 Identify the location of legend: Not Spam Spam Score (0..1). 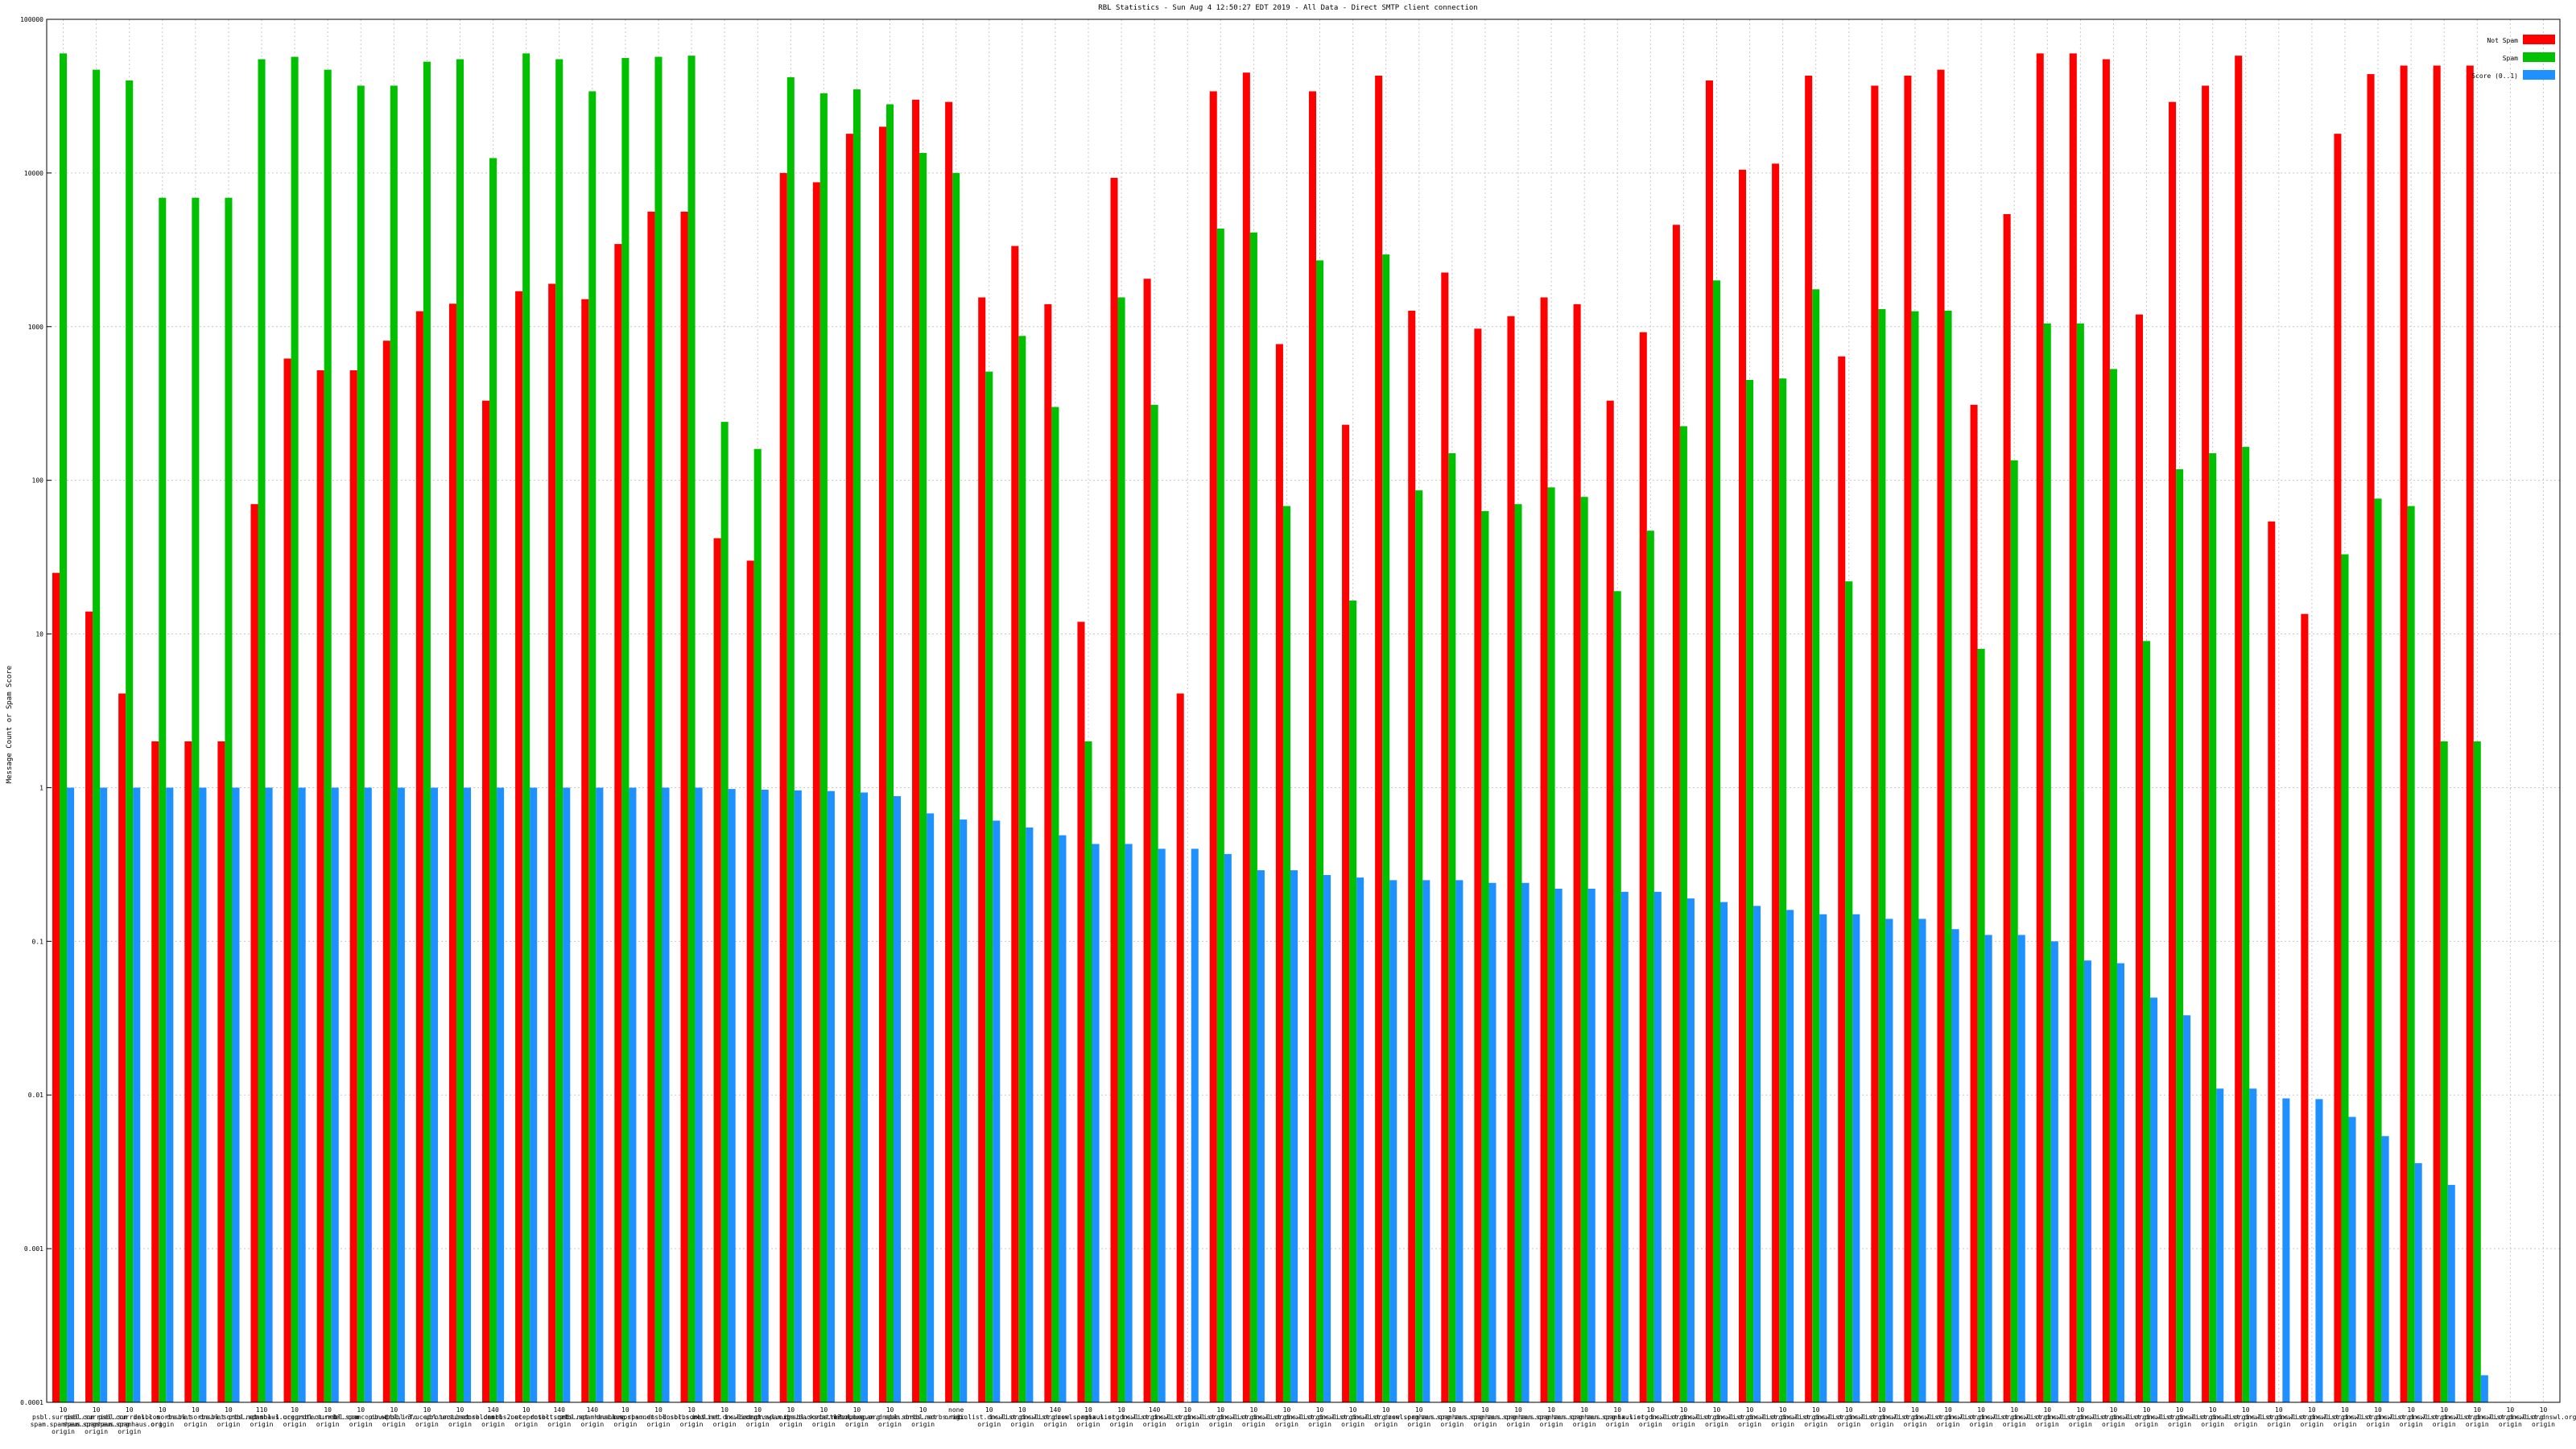
(2513, 57).